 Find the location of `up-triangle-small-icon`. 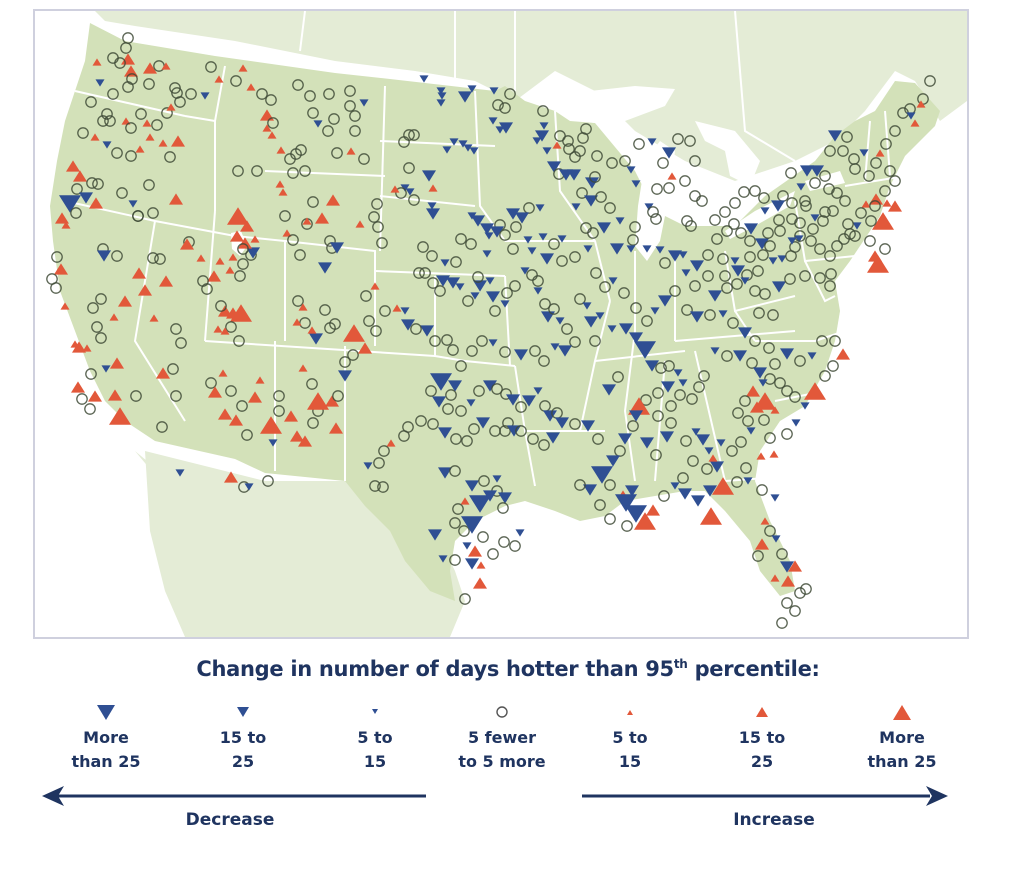

up-triangle-small-icon is located at coordinates (630, 712).